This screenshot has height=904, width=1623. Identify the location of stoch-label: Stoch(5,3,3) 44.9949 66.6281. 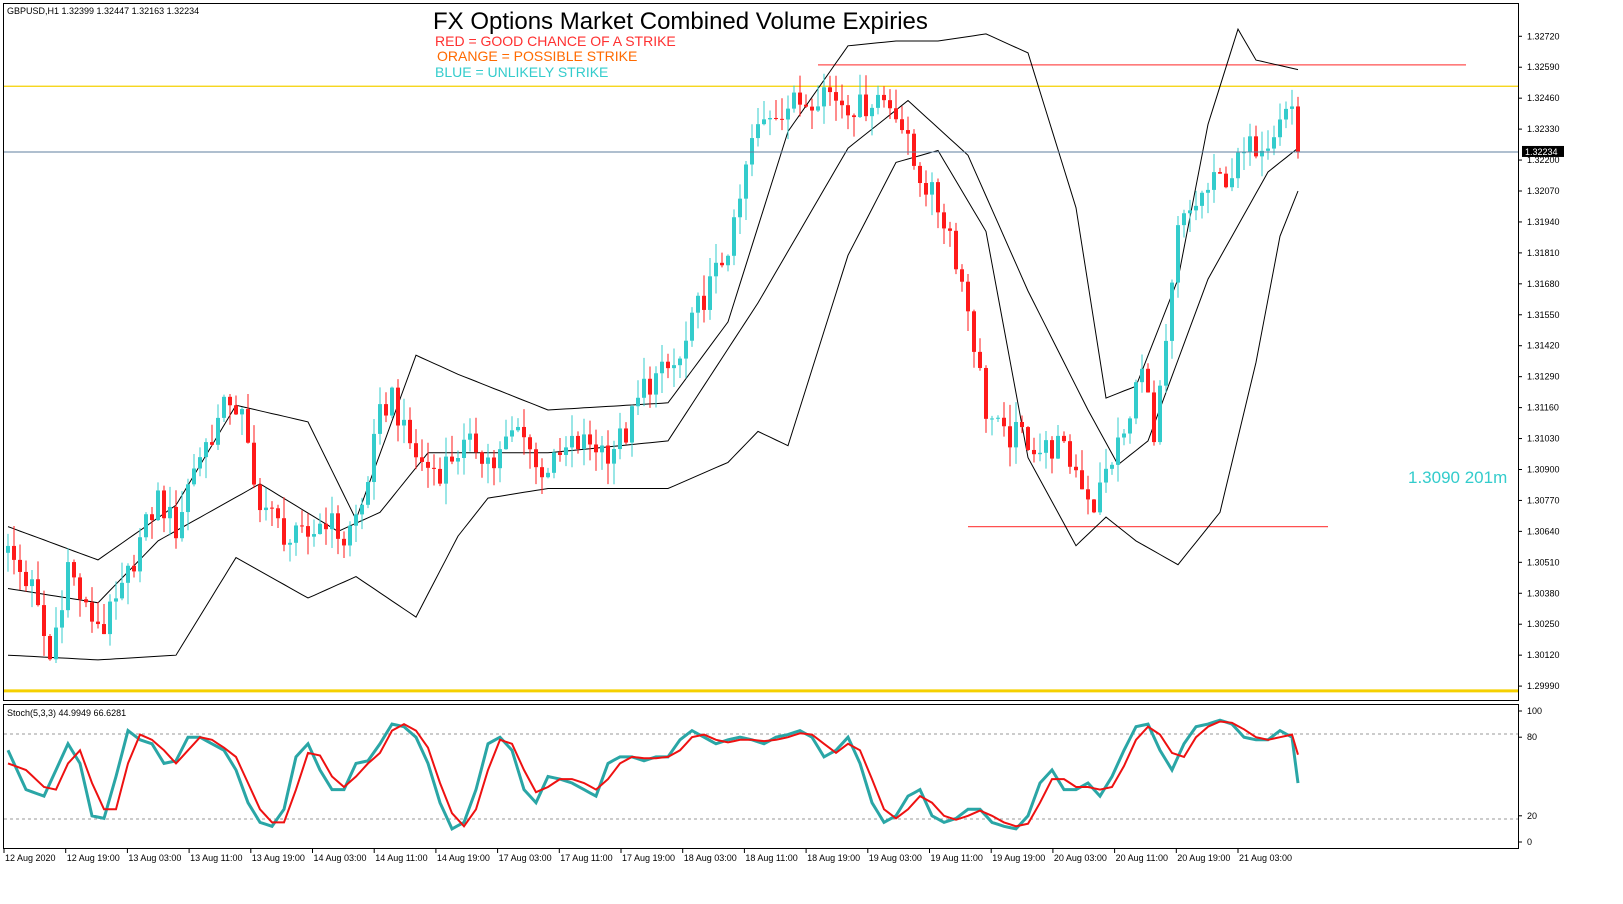
(66, 713).